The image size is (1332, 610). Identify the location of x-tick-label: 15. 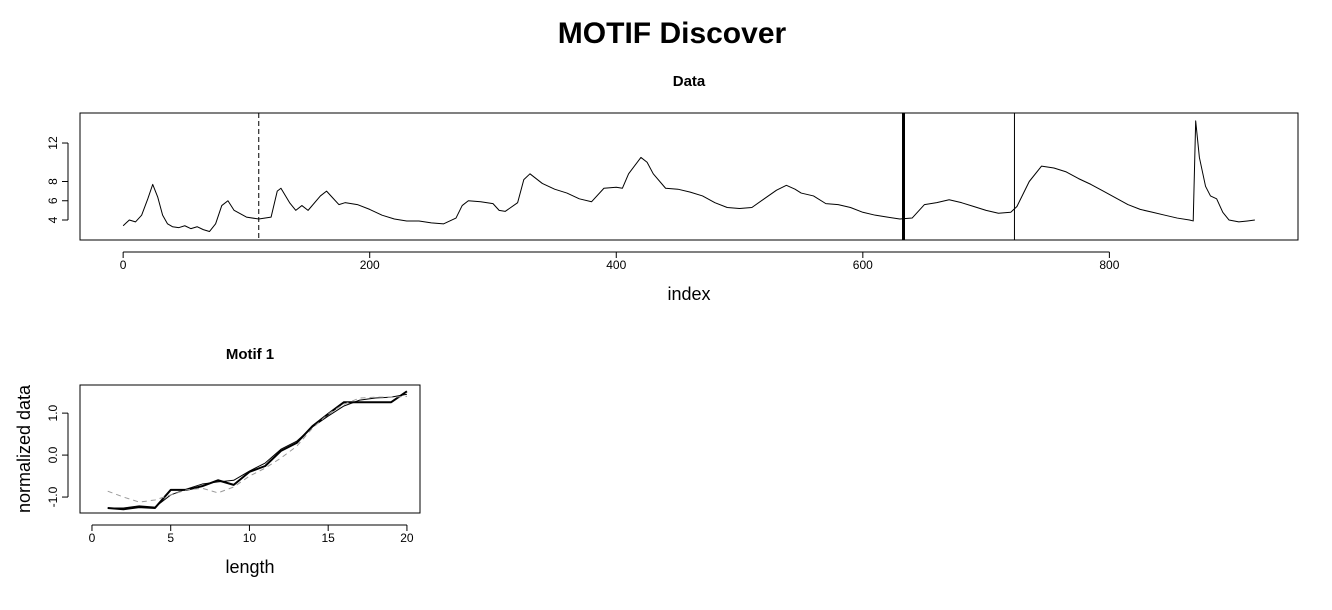
(329, 538).